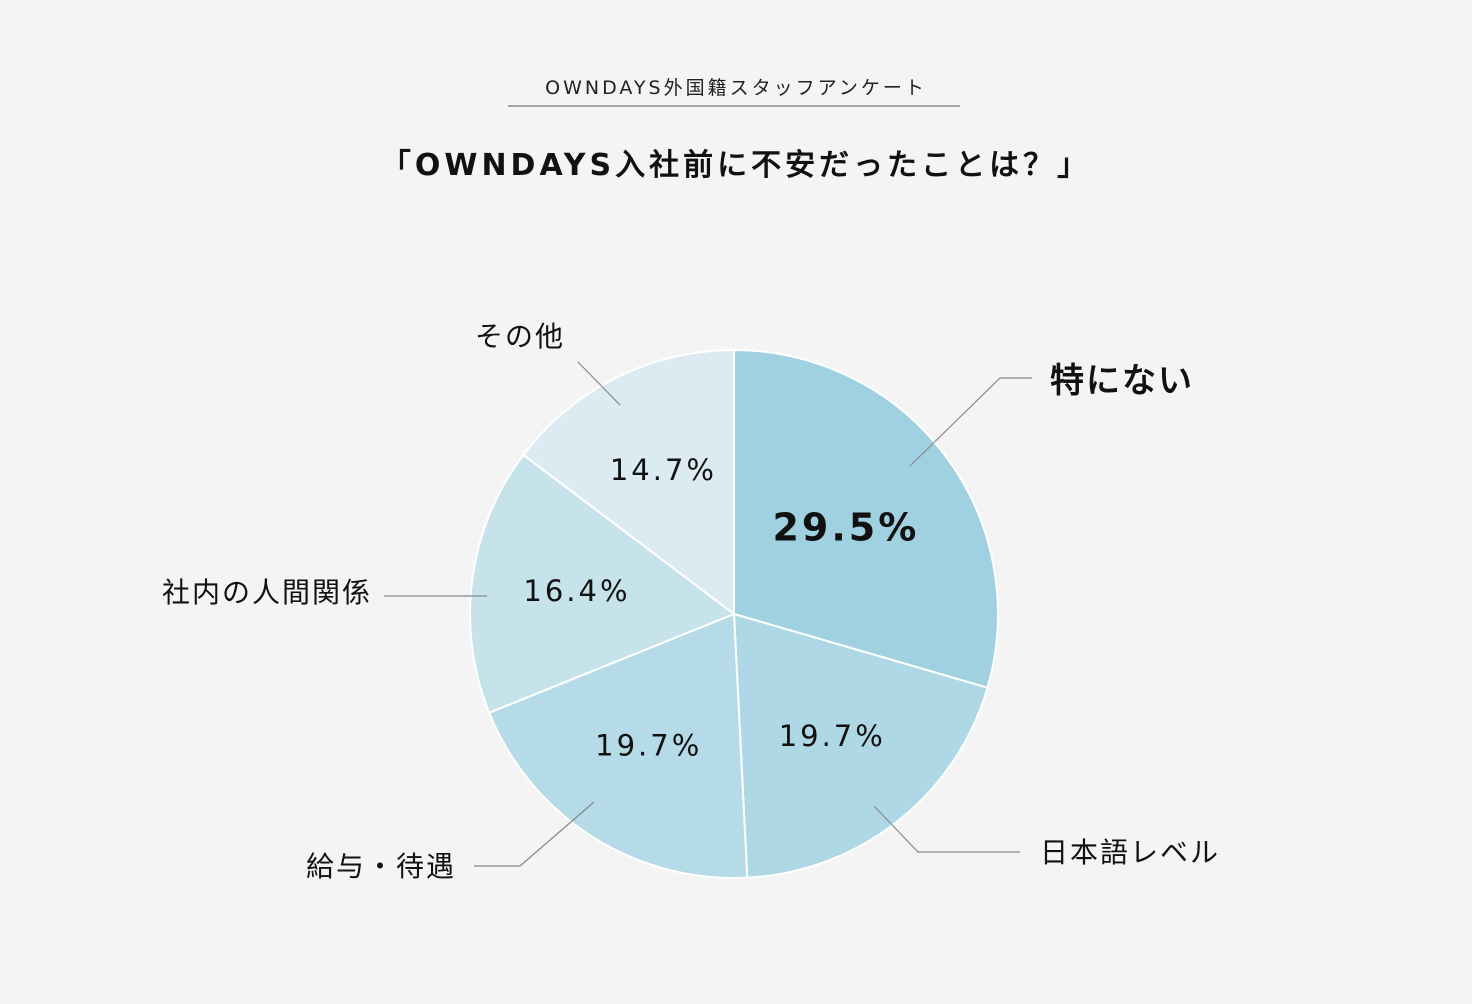  I want to click on chart-subtitle: OWNDAYS外国籍スタッフアンケート, so click(736, 88).